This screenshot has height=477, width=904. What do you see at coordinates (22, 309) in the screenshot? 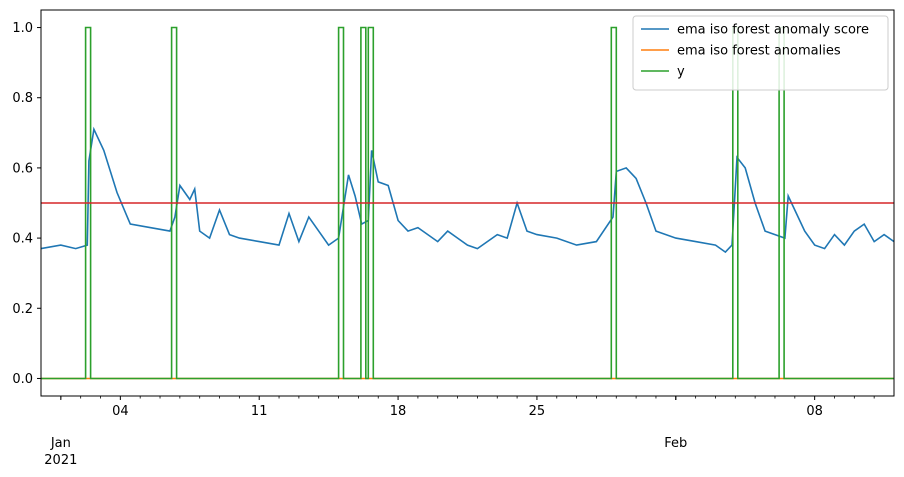
I see `y-tick-label: 0.2` at bounding box center [22, 309].